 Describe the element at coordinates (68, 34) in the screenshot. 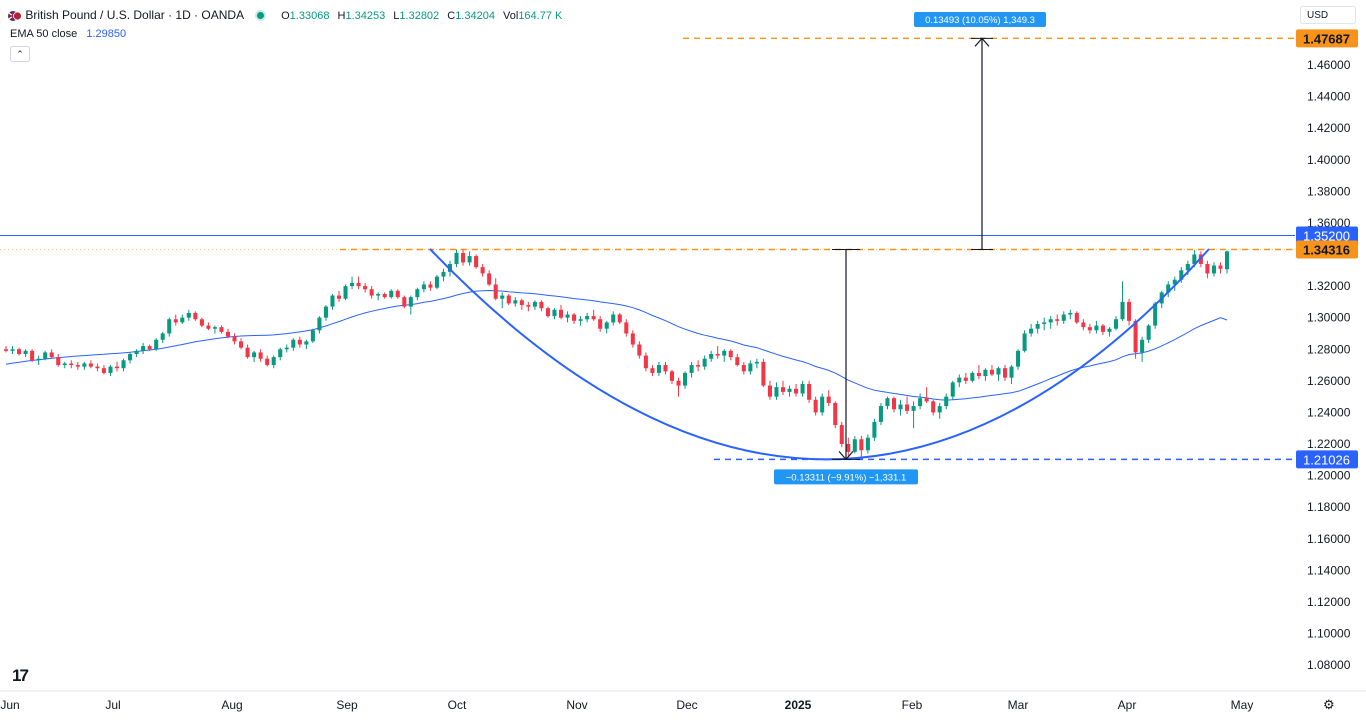

I see `ema-legend: EMA 50 close 1.29850` at that location.